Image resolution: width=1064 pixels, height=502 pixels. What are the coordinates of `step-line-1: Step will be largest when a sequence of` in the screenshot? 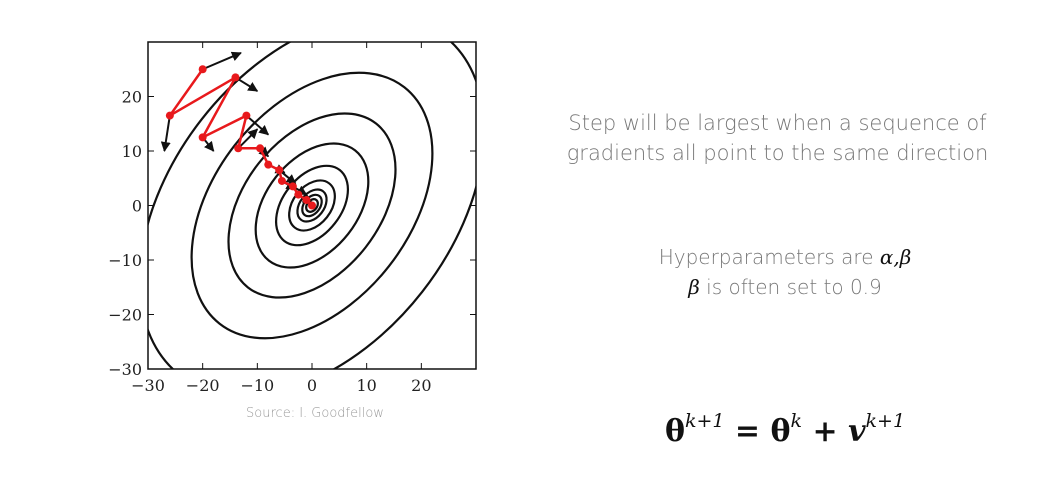 It's located at (777, 123).